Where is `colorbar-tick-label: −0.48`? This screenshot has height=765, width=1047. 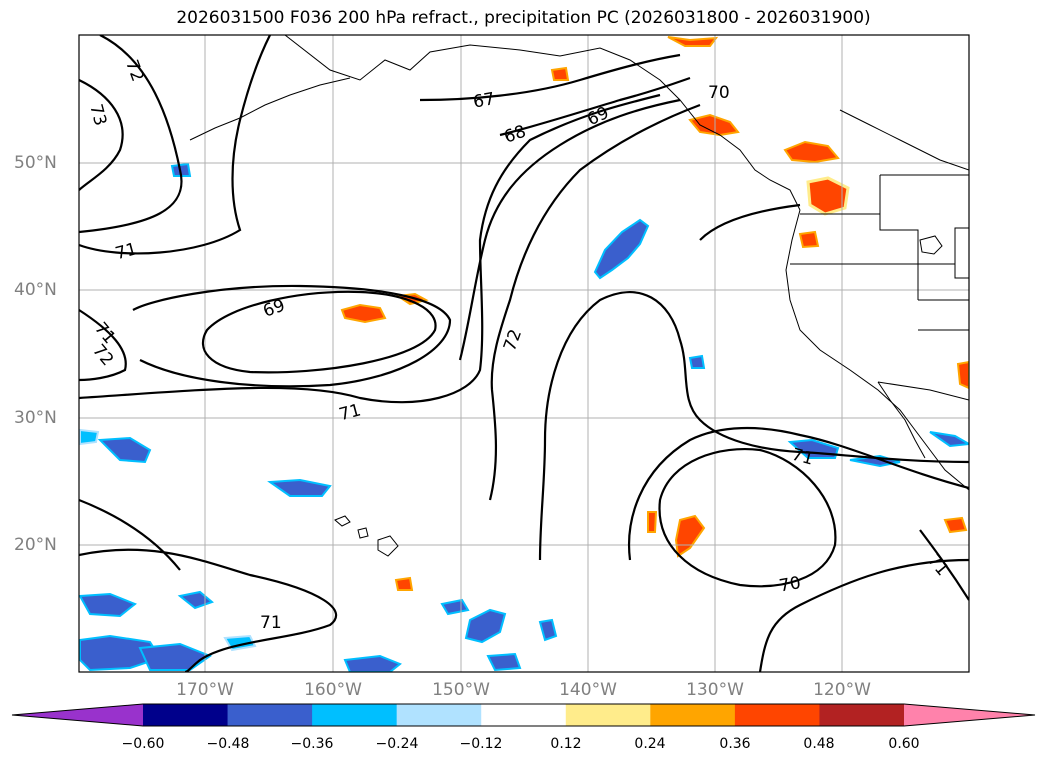 colorbar-tick-label: −0.48 is located at coordinates (228, 744).